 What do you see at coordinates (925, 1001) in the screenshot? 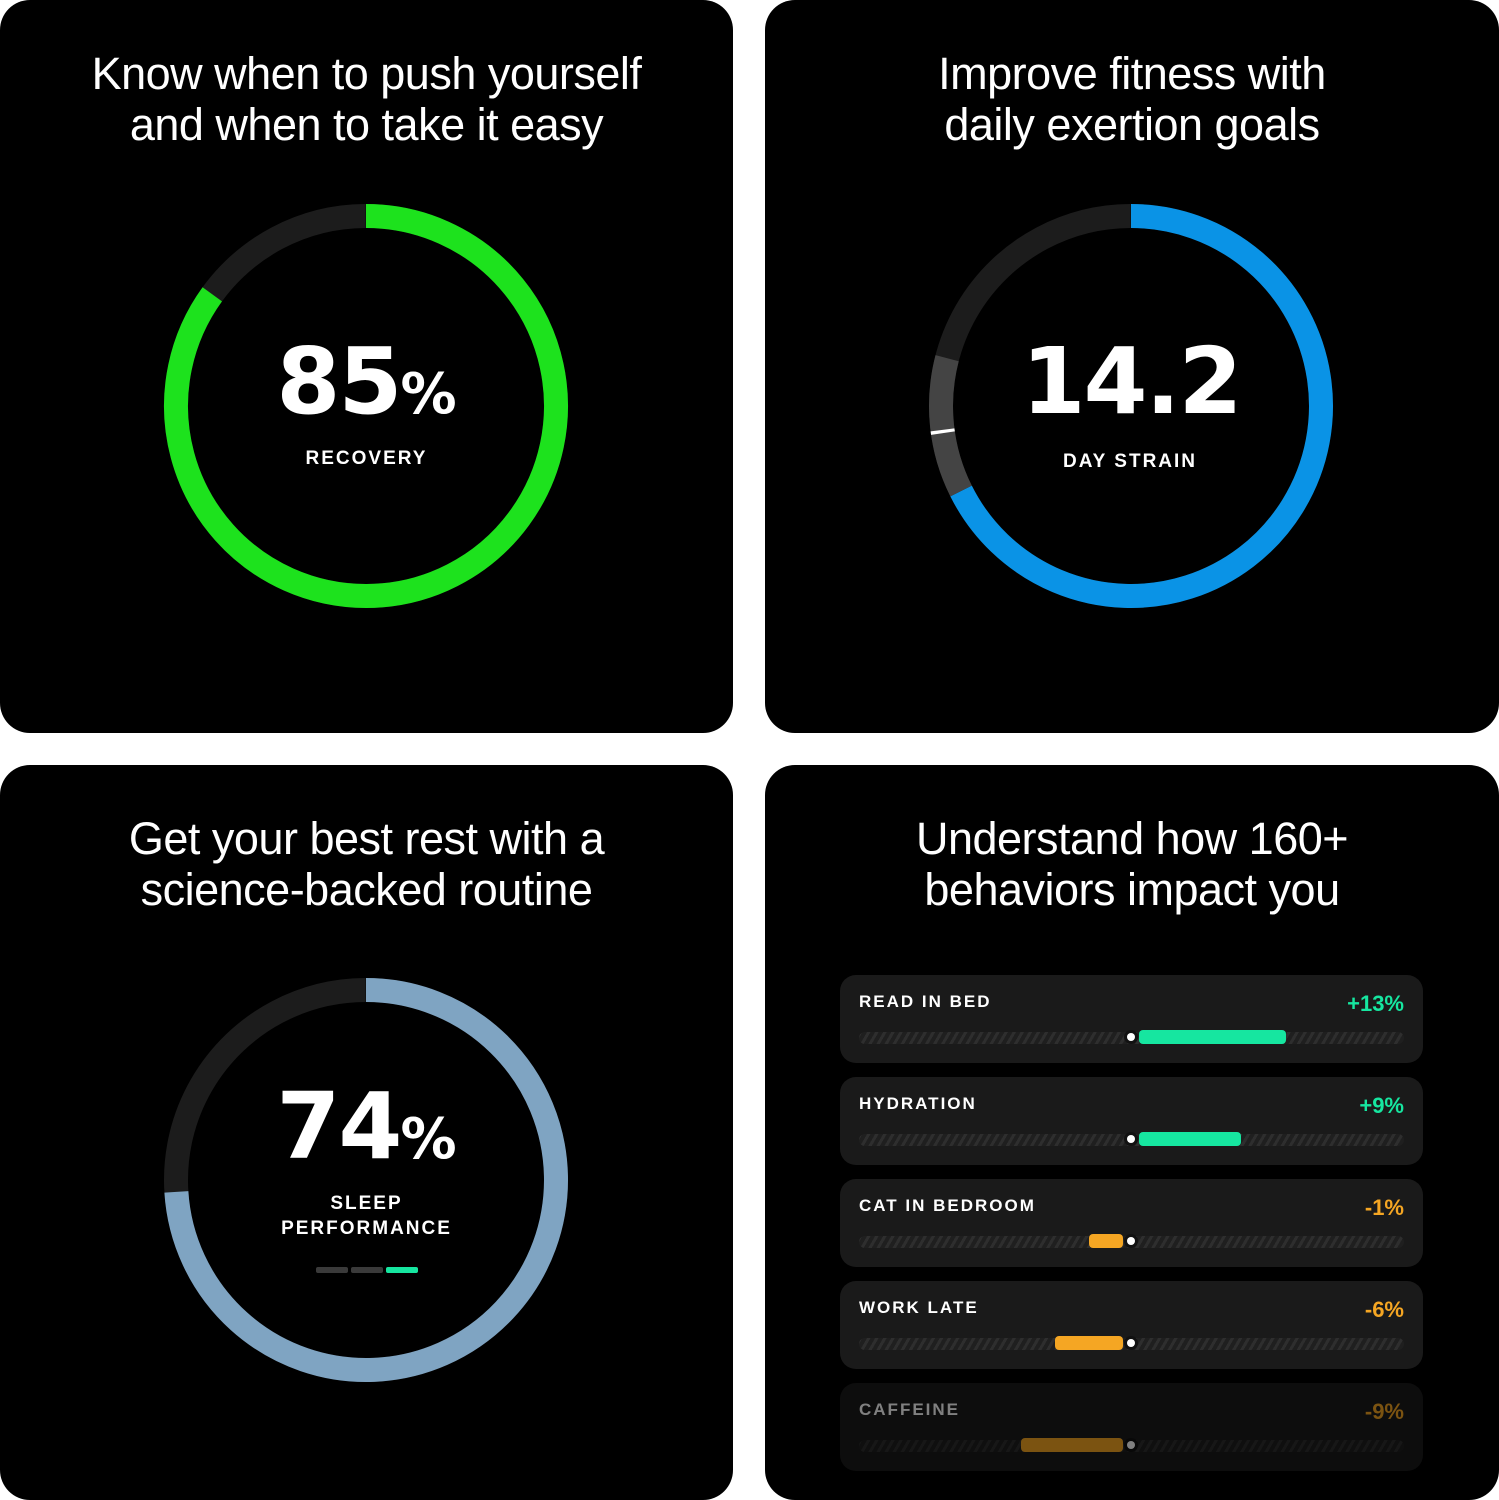
I see `behavior-name: READ IN BED` at bounding box center [925, 1001].